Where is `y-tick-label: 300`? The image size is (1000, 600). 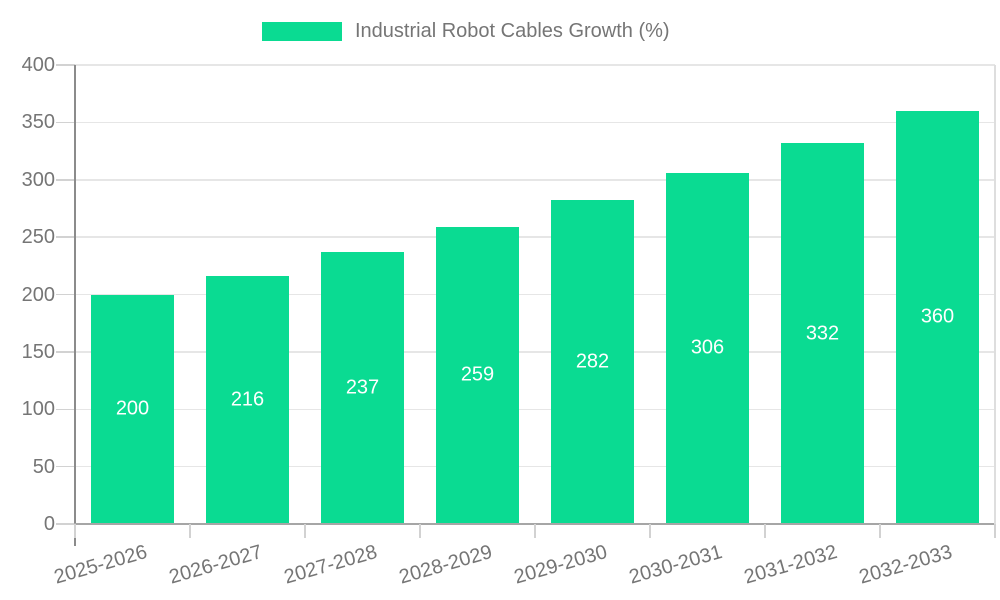 y-tick-label: 300 is located at coordinates (38, 179).